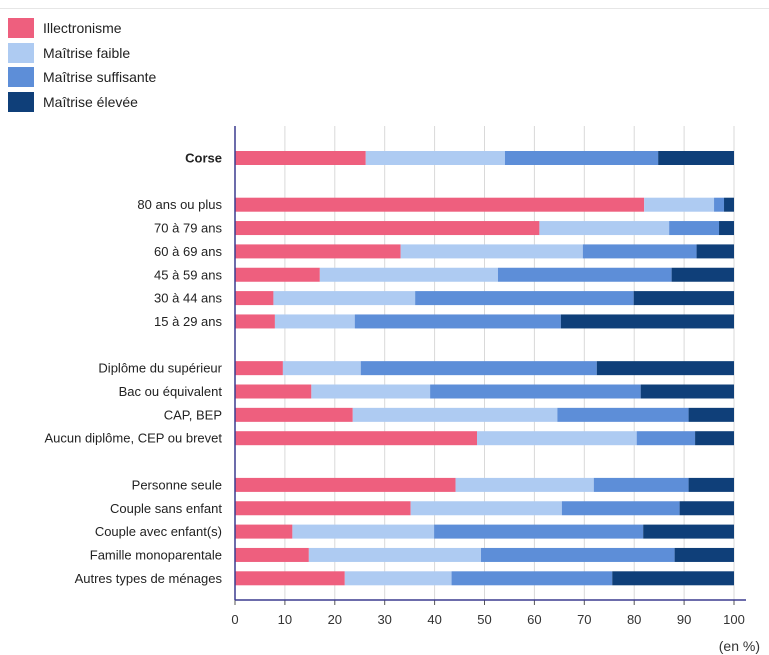 This screenshot has height=655, width=769. What do you see at coordinates (166, 508) in the screenshot?
I see `category-label: Couple sans enfant` at bounding box center [166, 508].